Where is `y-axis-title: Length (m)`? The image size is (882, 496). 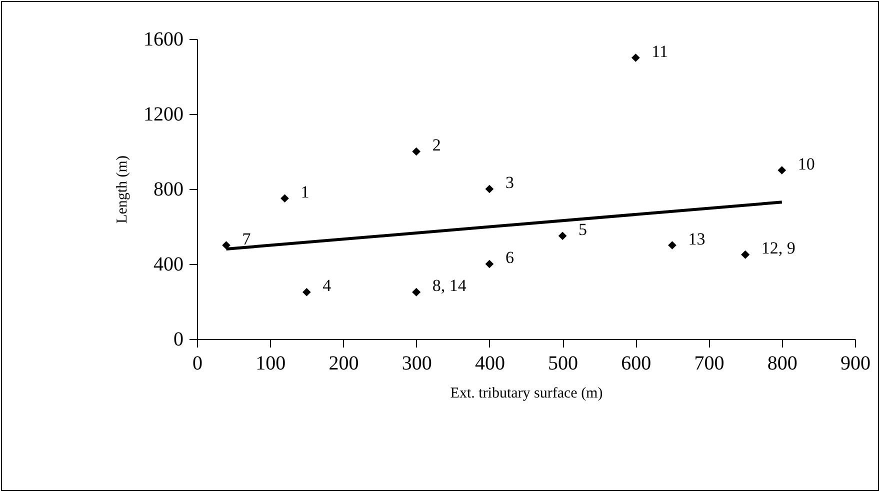 y-axis-title: Length (m) is located at coordinates (122, 190).